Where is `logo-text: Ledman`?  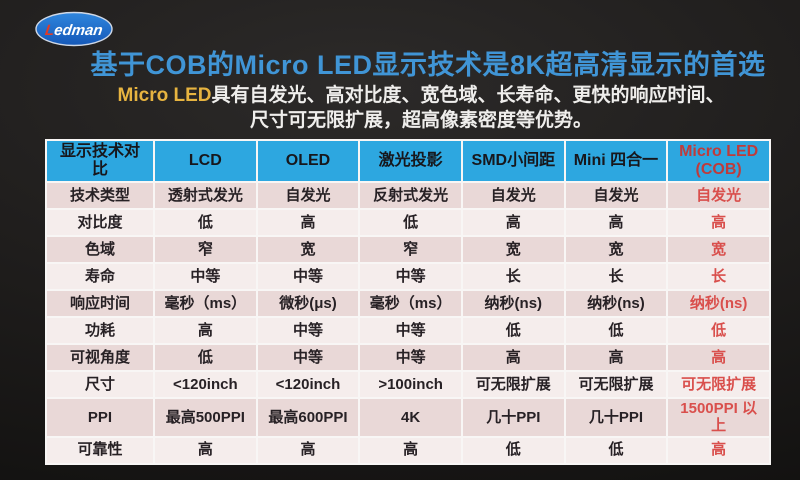 logo-text: Ledman is located at coordinates (74, 30).